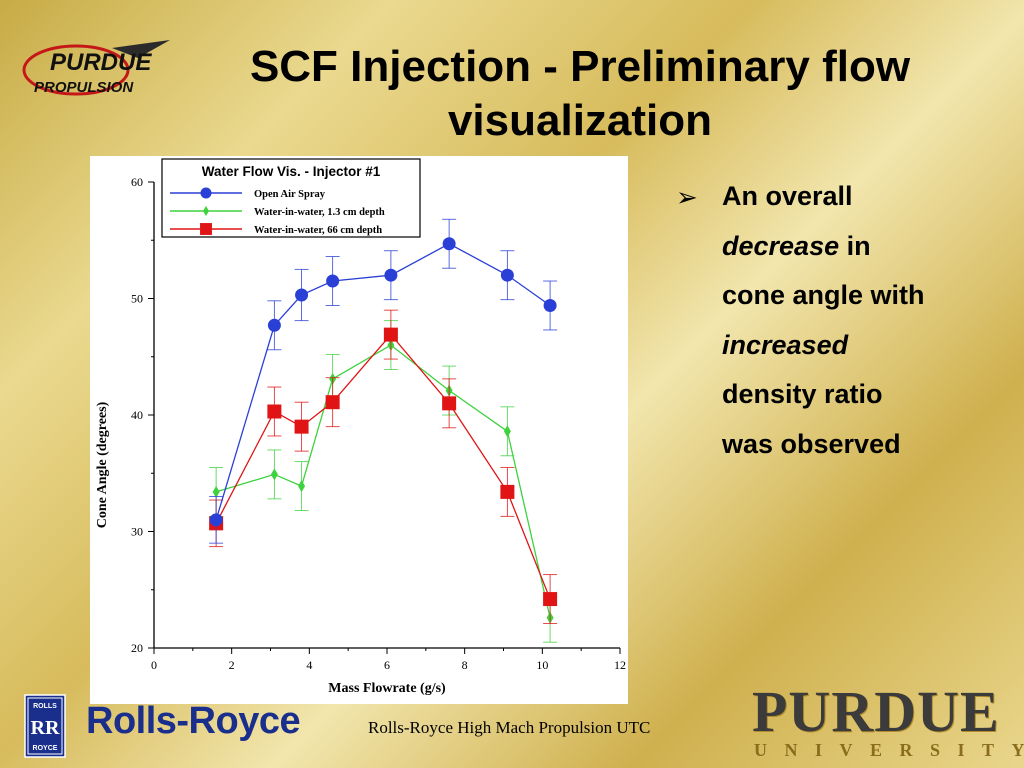 The width and height of the screenshot is (1024, 768). What do you see at coordinates (620, 665) in the screenshot?
I see `x-tick-label: 12` at bounding box center [620, 665].